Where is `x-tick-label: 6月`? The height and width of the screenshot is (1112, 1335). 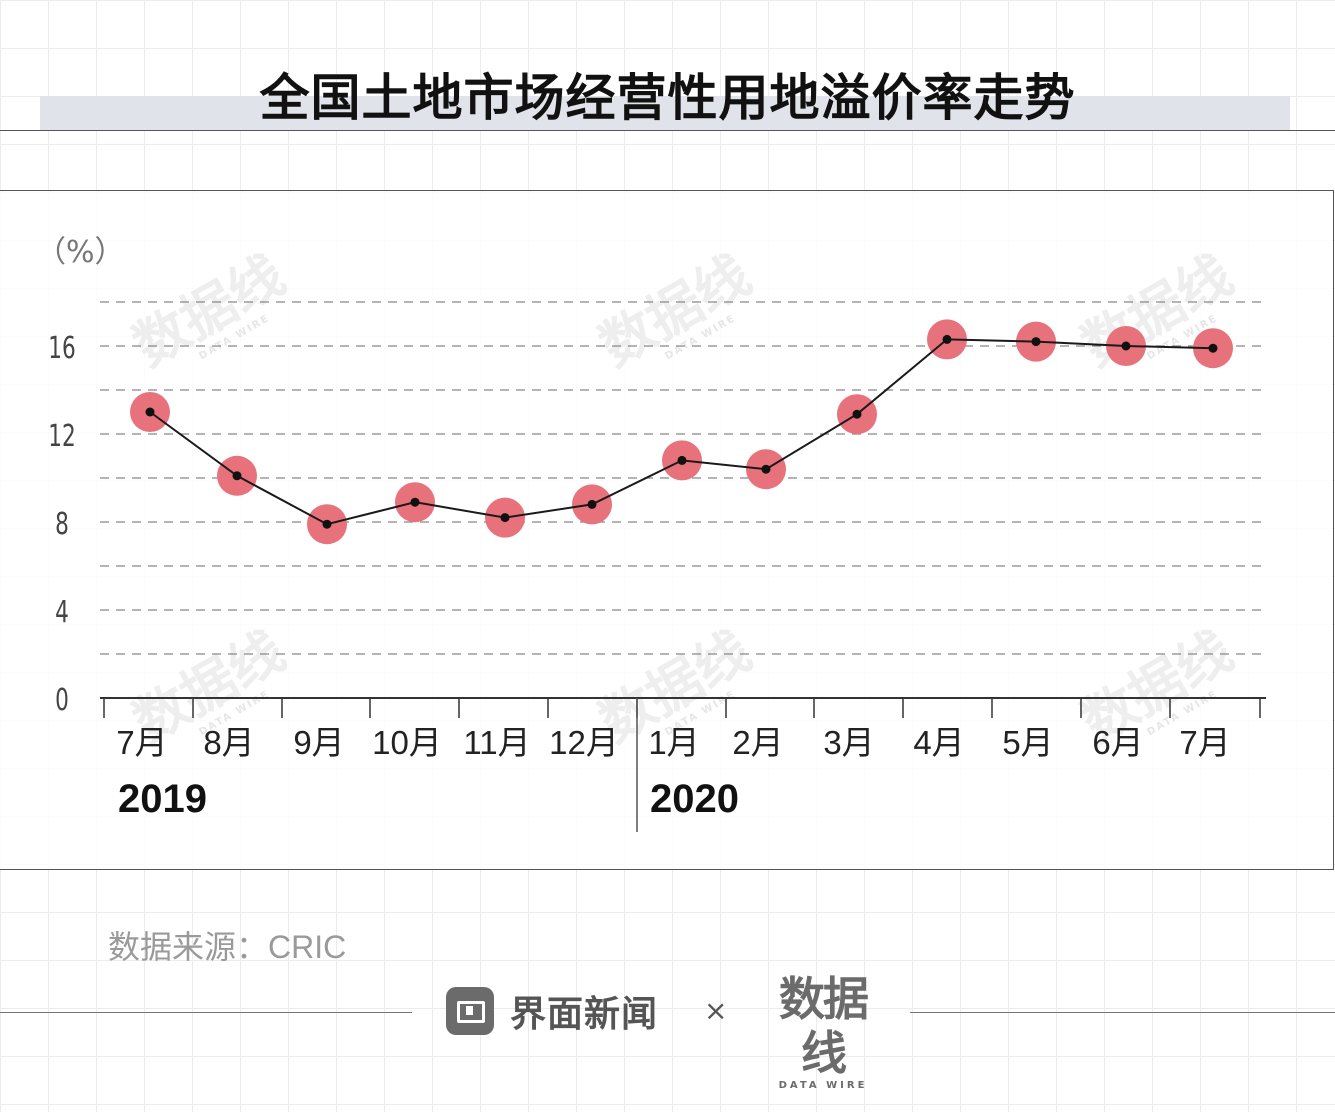
x-tick-label: 6月 is located at coordinates (1117, 742).